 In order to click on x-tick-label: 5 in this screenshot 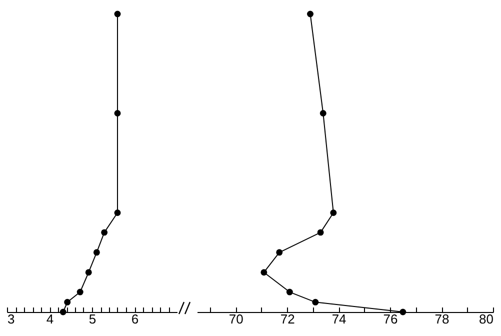, I will do `click(92, 319)`.